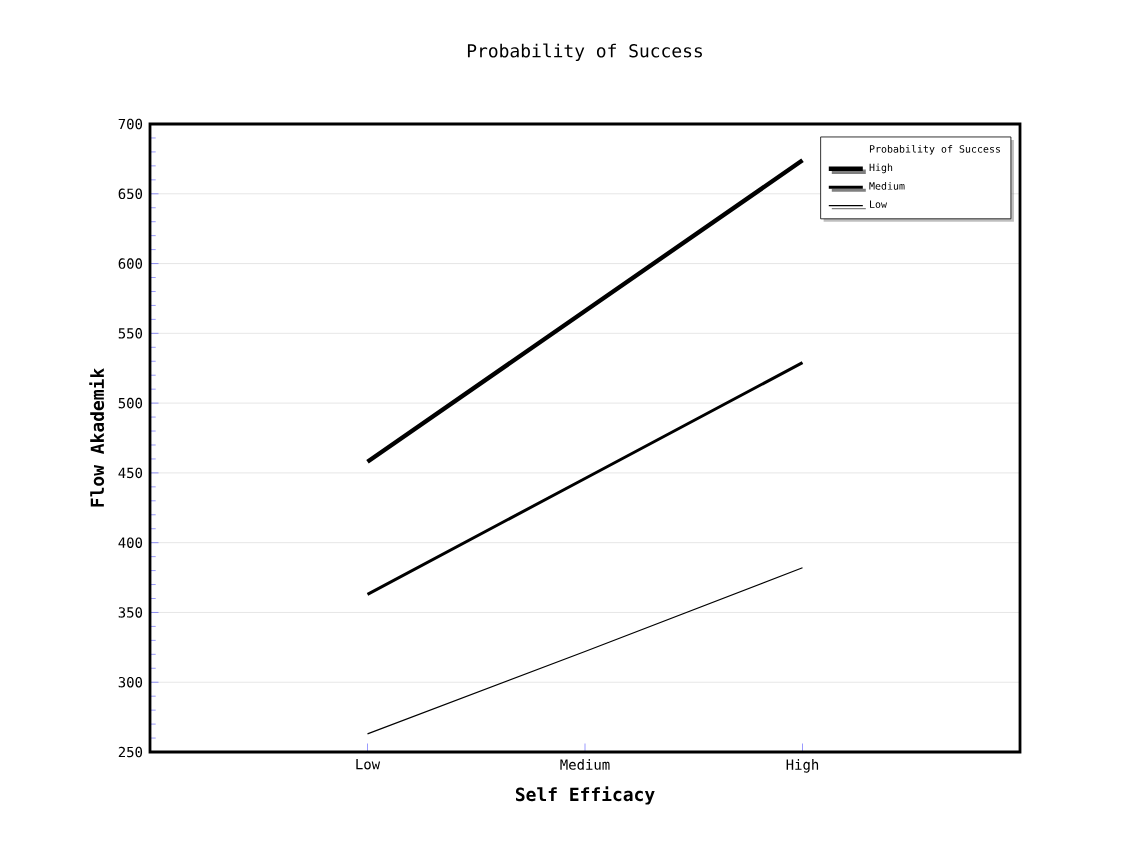 The width and height of the screenshot is (1124, 850). Describe the element at coordinates (584, 52) in the screenshot. I see `chart-title: Probability of Success` at that location.